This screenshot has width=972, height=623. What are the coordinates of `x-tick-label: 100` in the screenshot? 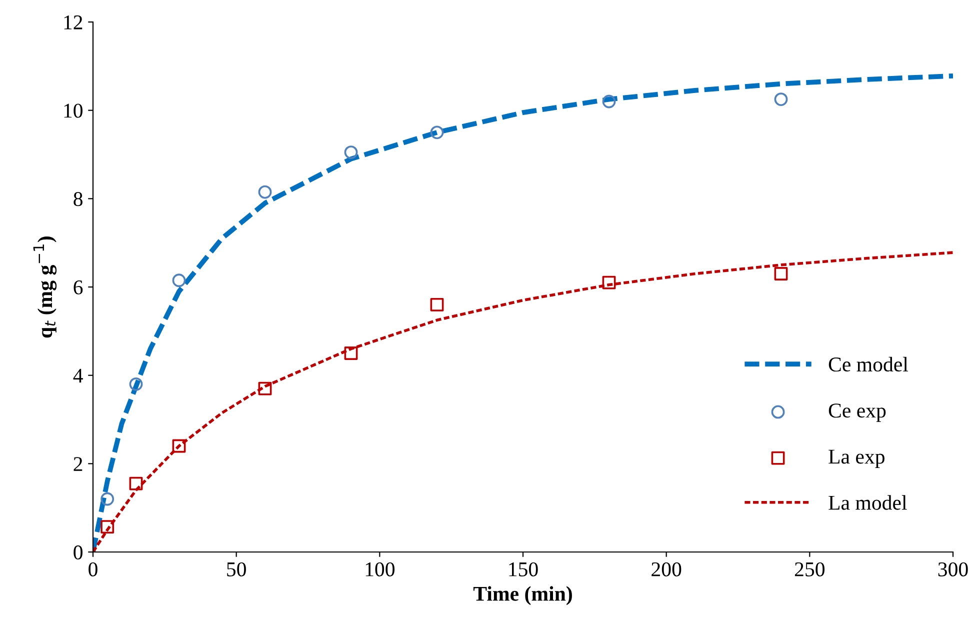 It's located at (380, 569).